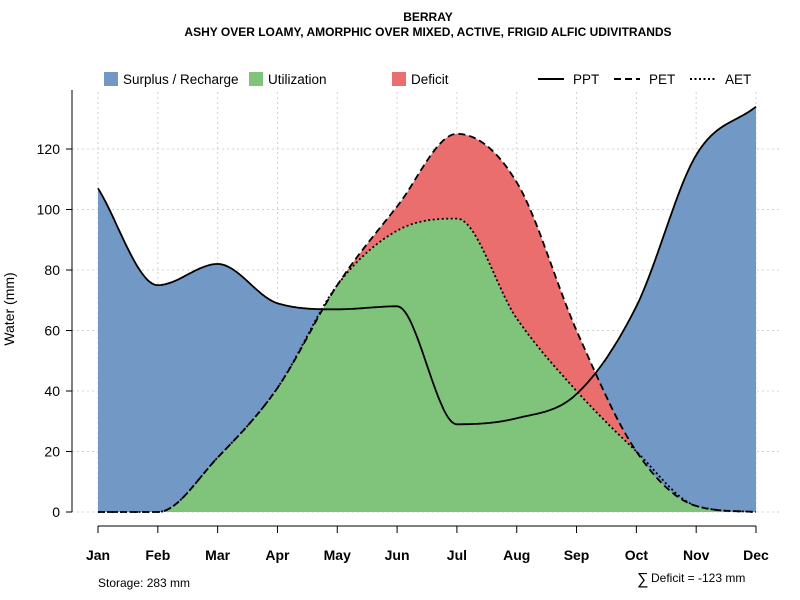  Describe the element at coordinates (696, 555) in the screenshot. I see `x-tick-label: Nov` at that location.